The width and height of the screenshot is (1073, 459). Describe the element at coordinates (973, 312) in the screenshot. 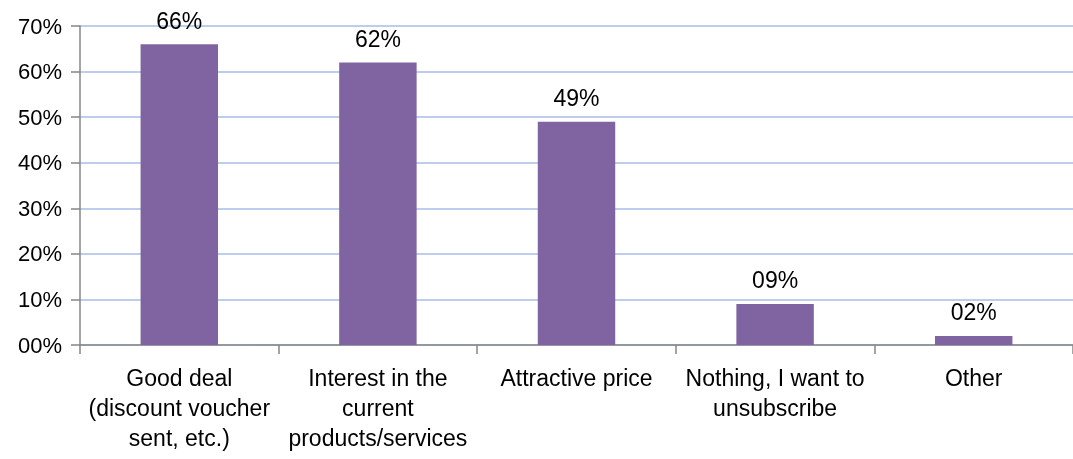

I see `data-label: 02%` at that location.